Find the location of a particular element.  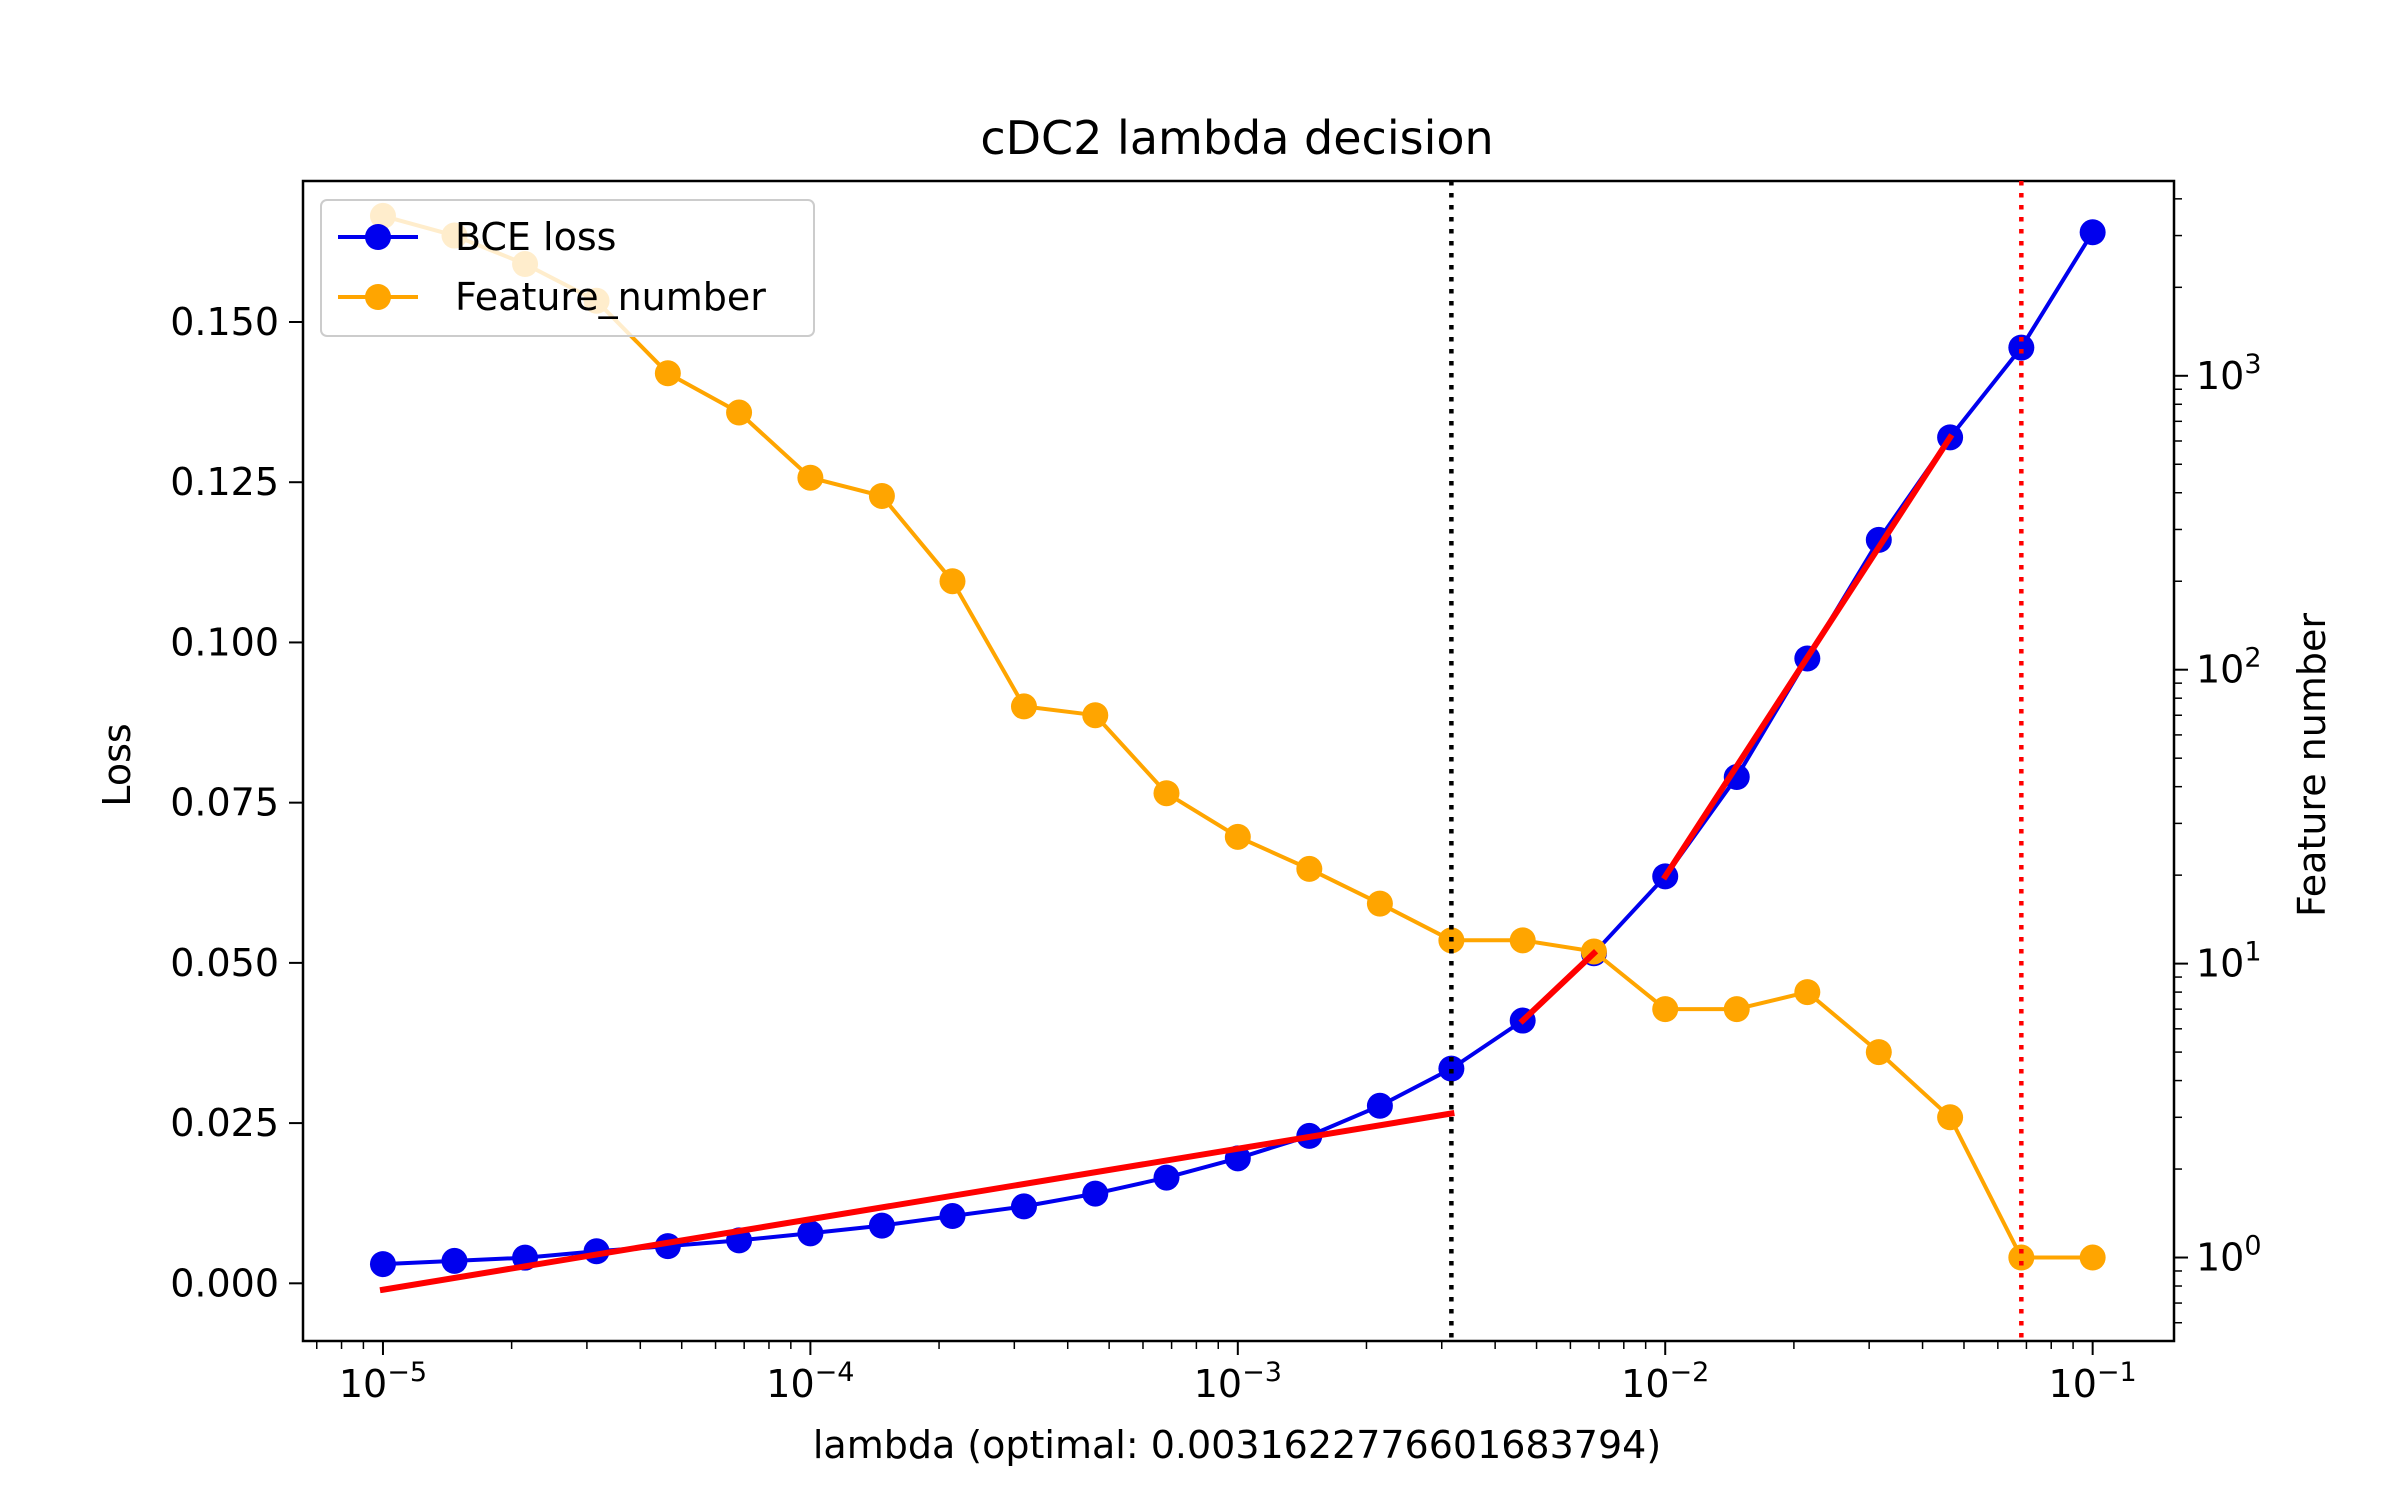

legend-marker-bce-loss is located at coordinates (378, 237).